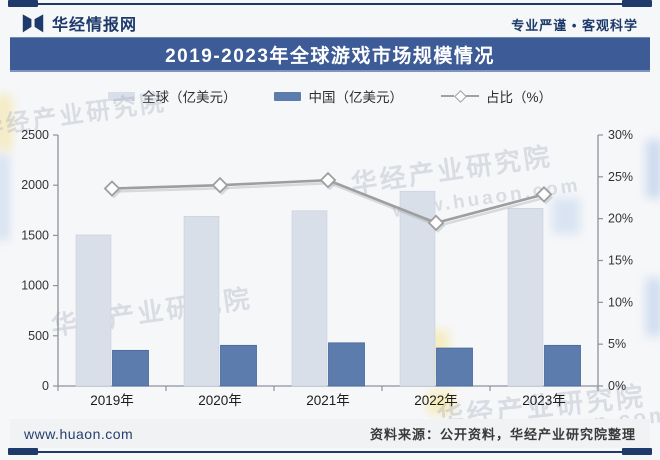 Image resolution: width=660 pixels, height=460 pixels. I want to click on top-divider-cap-right, so click(637, 3).